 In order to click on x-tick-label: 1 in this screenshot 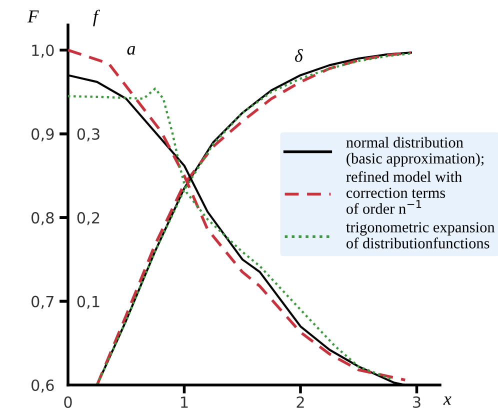, I will do `click(184, 402)`.